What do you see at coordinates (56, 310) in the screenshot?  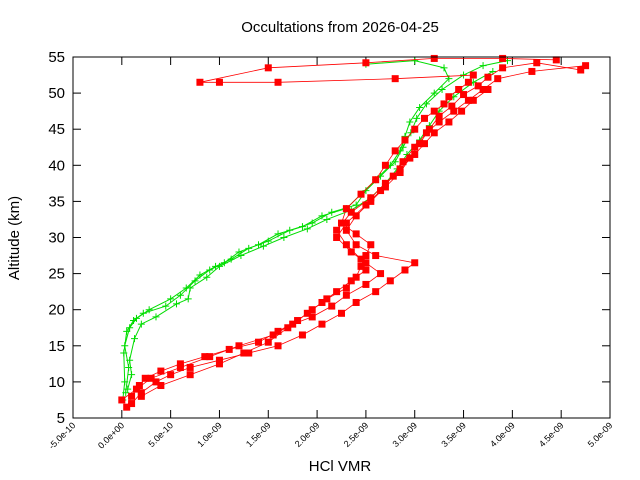 I see `y-tick-label: 20` at bounding box center [56, 310].